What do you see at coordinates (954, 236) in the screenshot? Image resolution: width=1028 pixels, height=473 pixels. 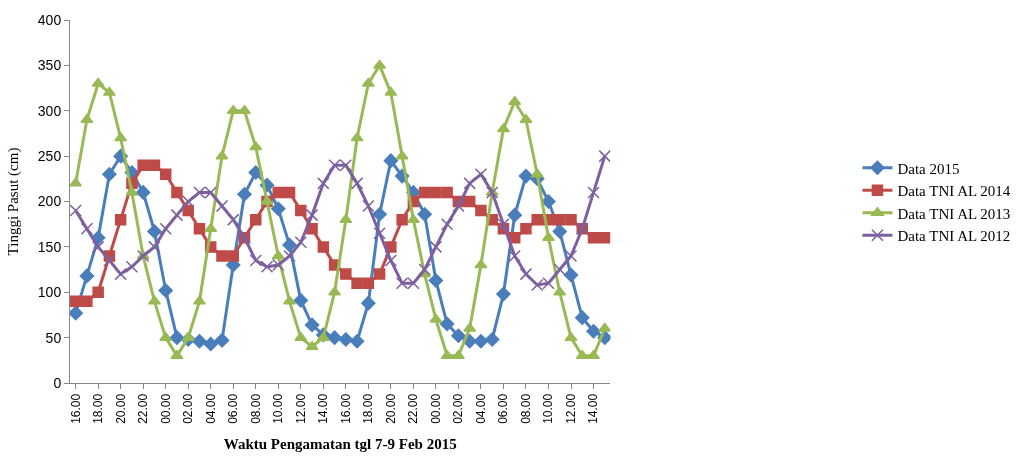 I see `legend-label: Data TNI AL 2012` at bounding box center [954, 236].